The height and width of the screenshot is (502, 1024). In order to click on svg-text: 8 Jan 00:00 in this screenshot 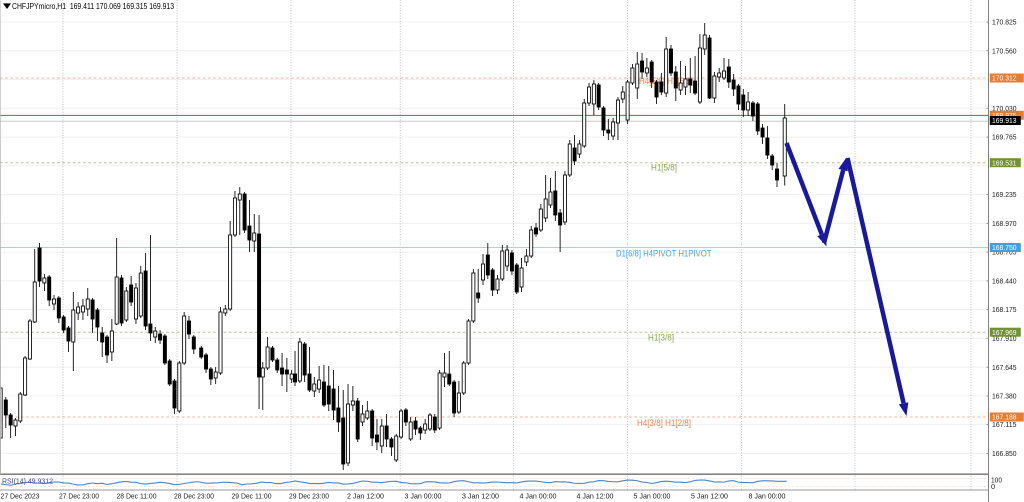, I will do `click(767, 495)`.